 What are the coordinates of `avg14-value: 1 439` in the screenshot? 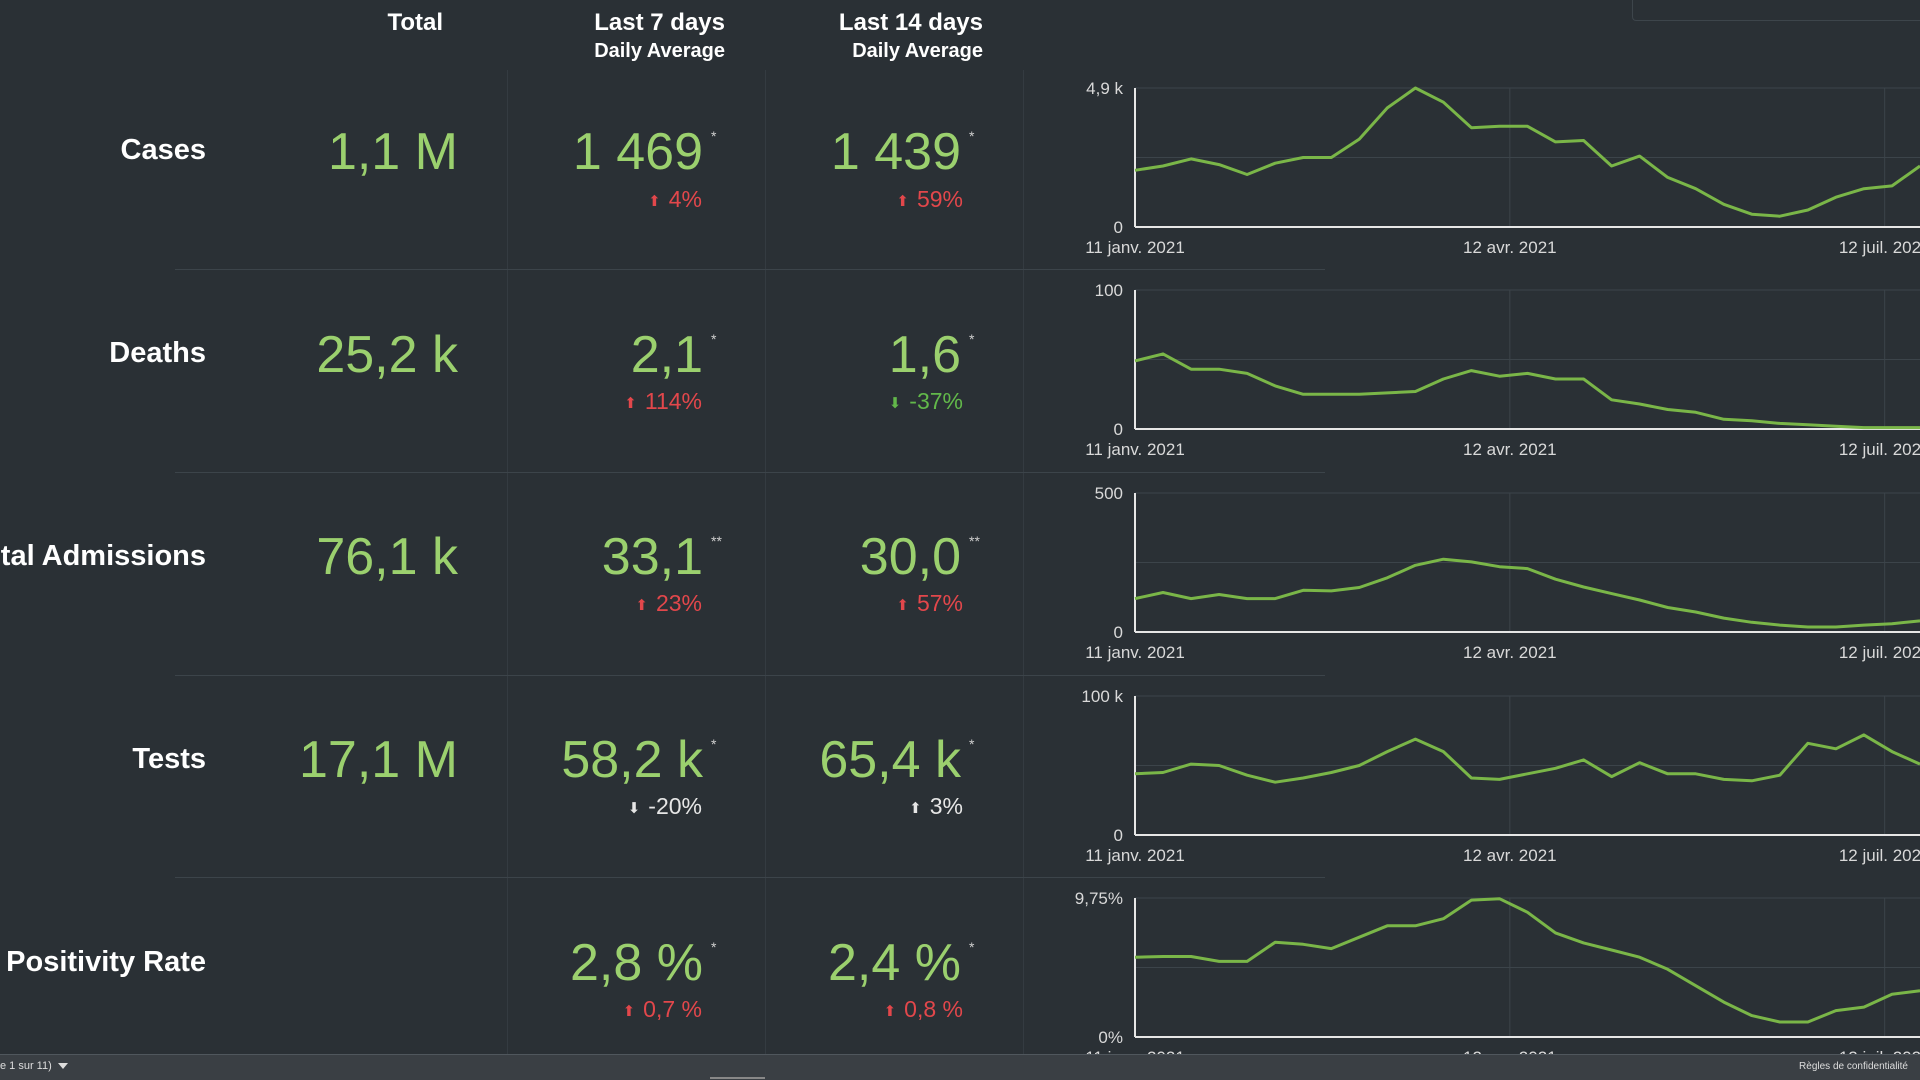 It's located at (895, 152).